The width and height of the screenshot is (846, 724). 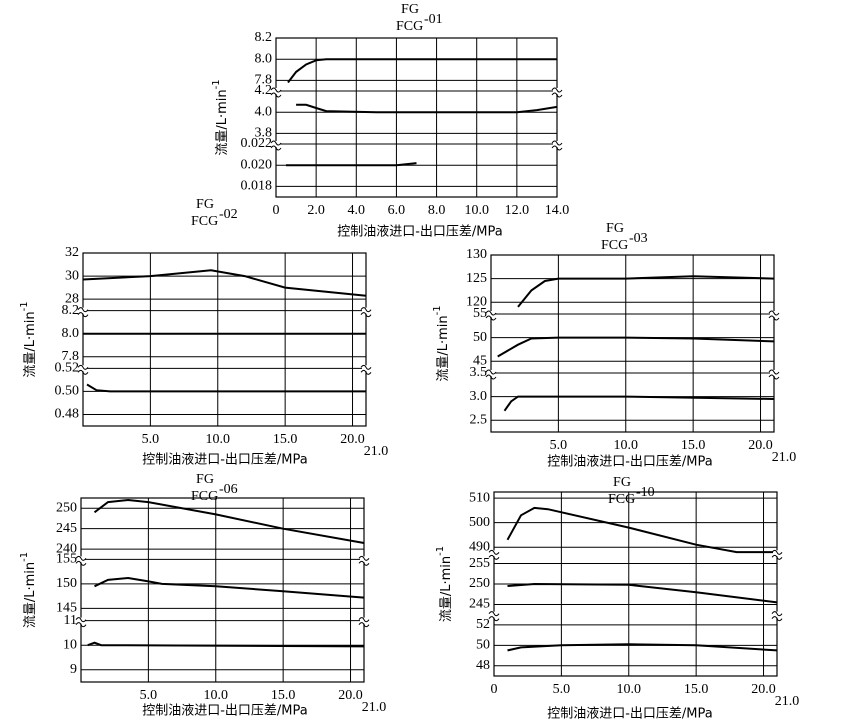 I want to click on y-tick-label: 240, so click(x=66, y=548).